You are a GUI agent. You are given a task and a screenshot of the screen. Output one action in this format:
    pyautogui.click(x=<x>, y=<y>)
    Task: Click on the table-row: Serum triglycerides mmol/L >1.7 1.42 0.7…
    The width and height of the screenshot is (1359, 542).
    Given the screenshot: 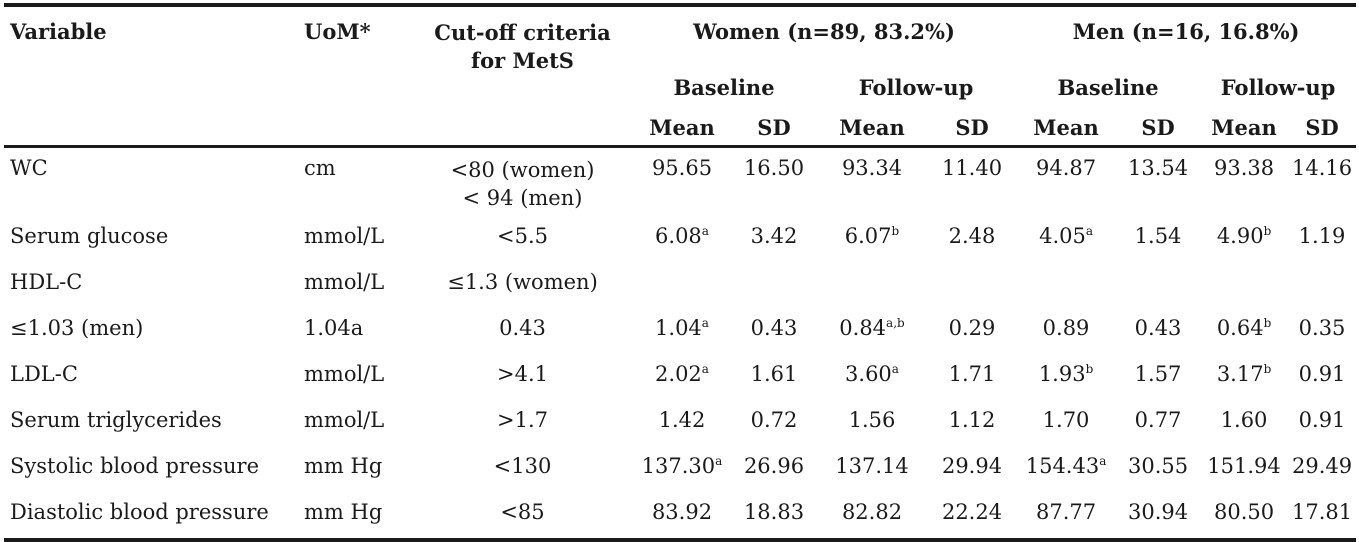 What is the action you would take?
    pyautogui.click(x=680, y=425)
    